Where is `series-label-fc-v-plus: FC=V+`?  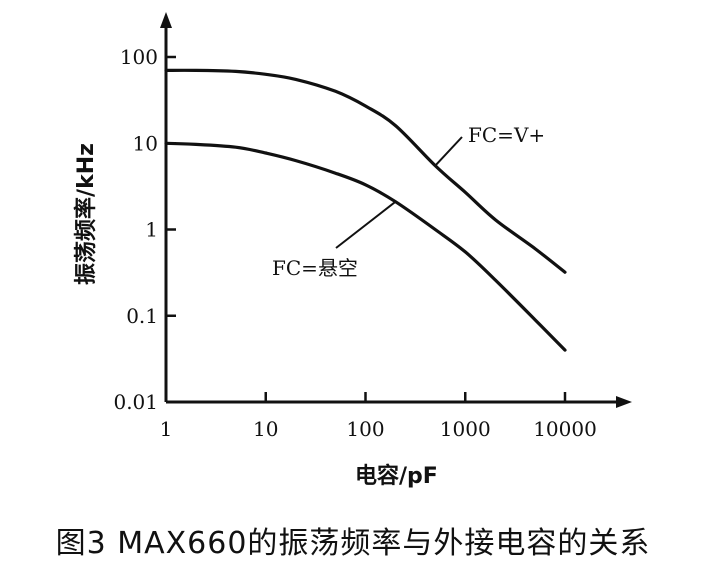
series-label-fc-v-plus: FC=V+ is located at coordinates (507, 135).